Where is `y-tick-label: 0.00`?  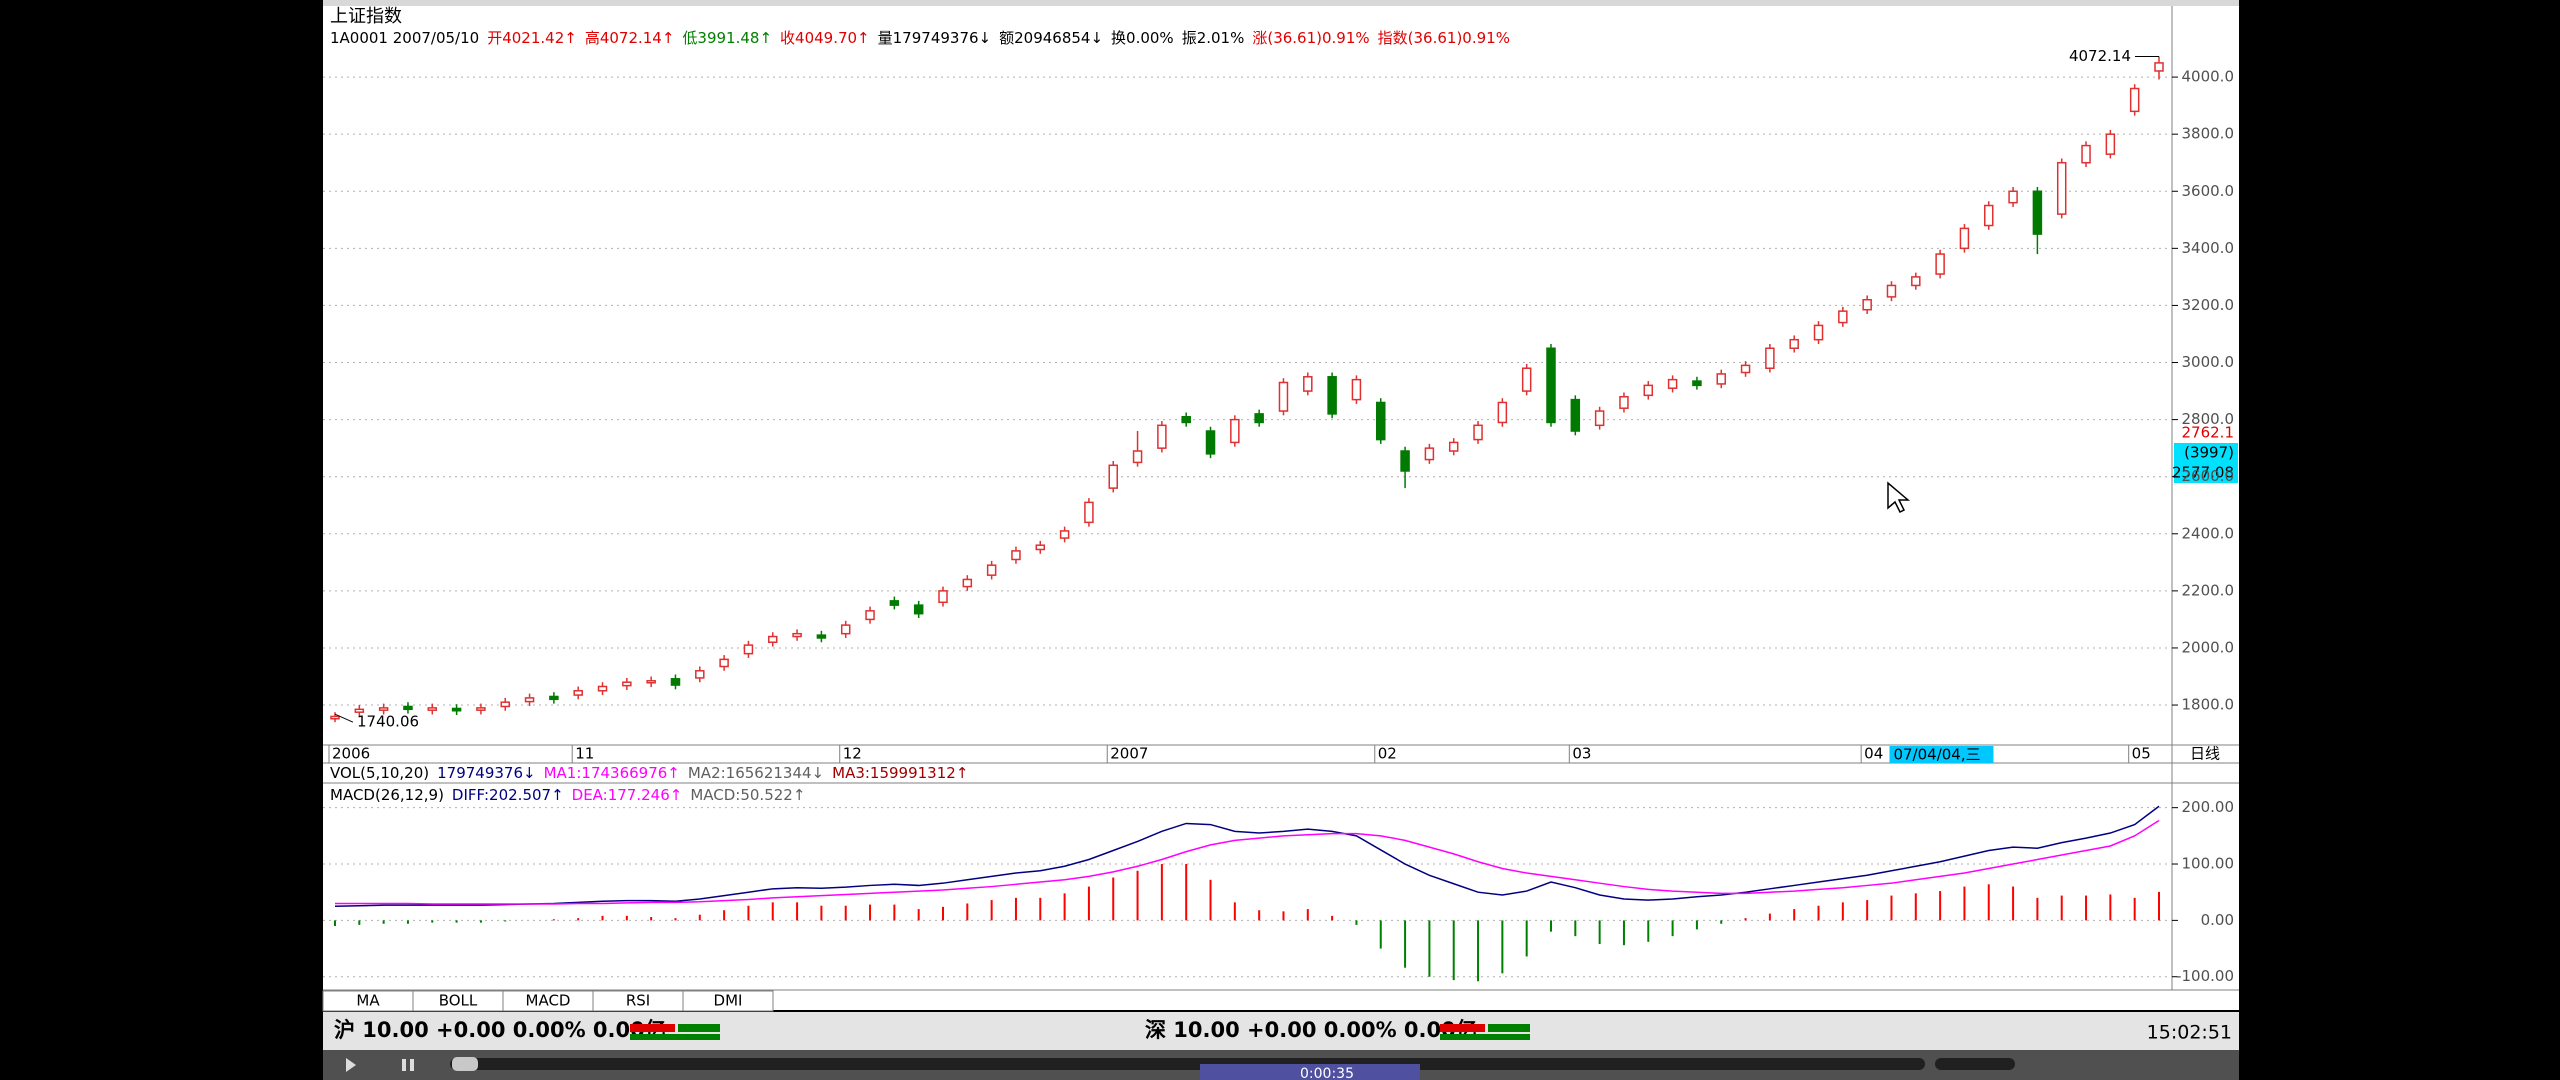
y-tick-label: 0.00 is located at coordinates (2217, 920).